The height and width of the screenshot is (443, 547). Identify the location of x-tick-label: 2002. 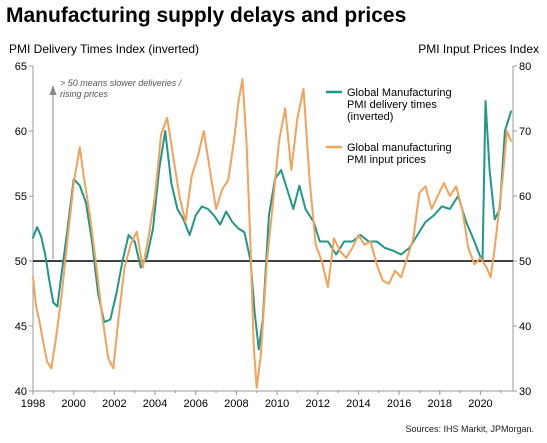
(114, 404).